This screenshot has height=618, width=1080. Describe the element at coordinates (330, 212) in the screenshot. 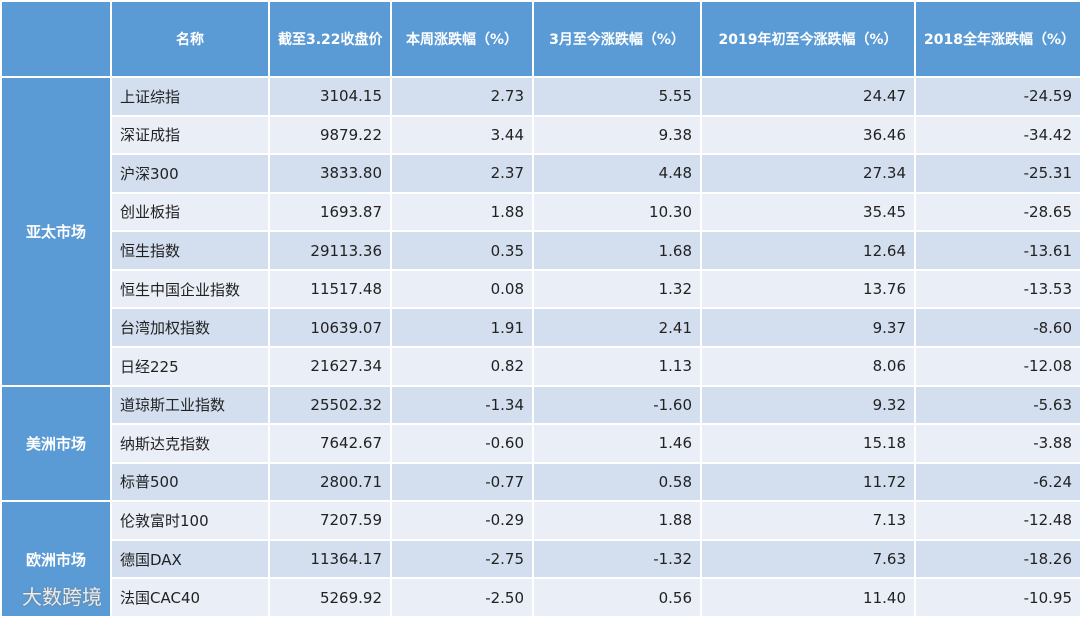

I see `value-cell: 1693.87` at that location.